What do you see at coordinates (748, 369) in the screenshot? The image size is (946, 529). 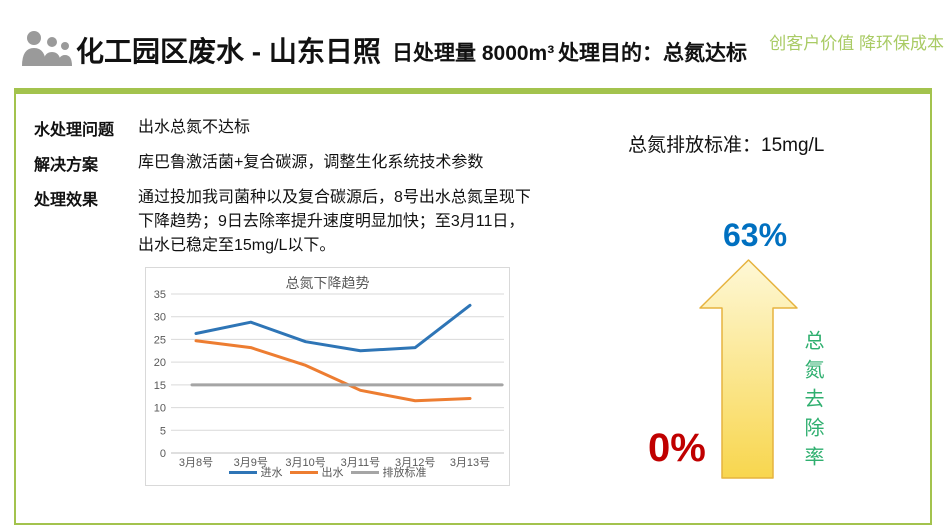 I see `up-arrow-icon` at bounding box center [748, 369].